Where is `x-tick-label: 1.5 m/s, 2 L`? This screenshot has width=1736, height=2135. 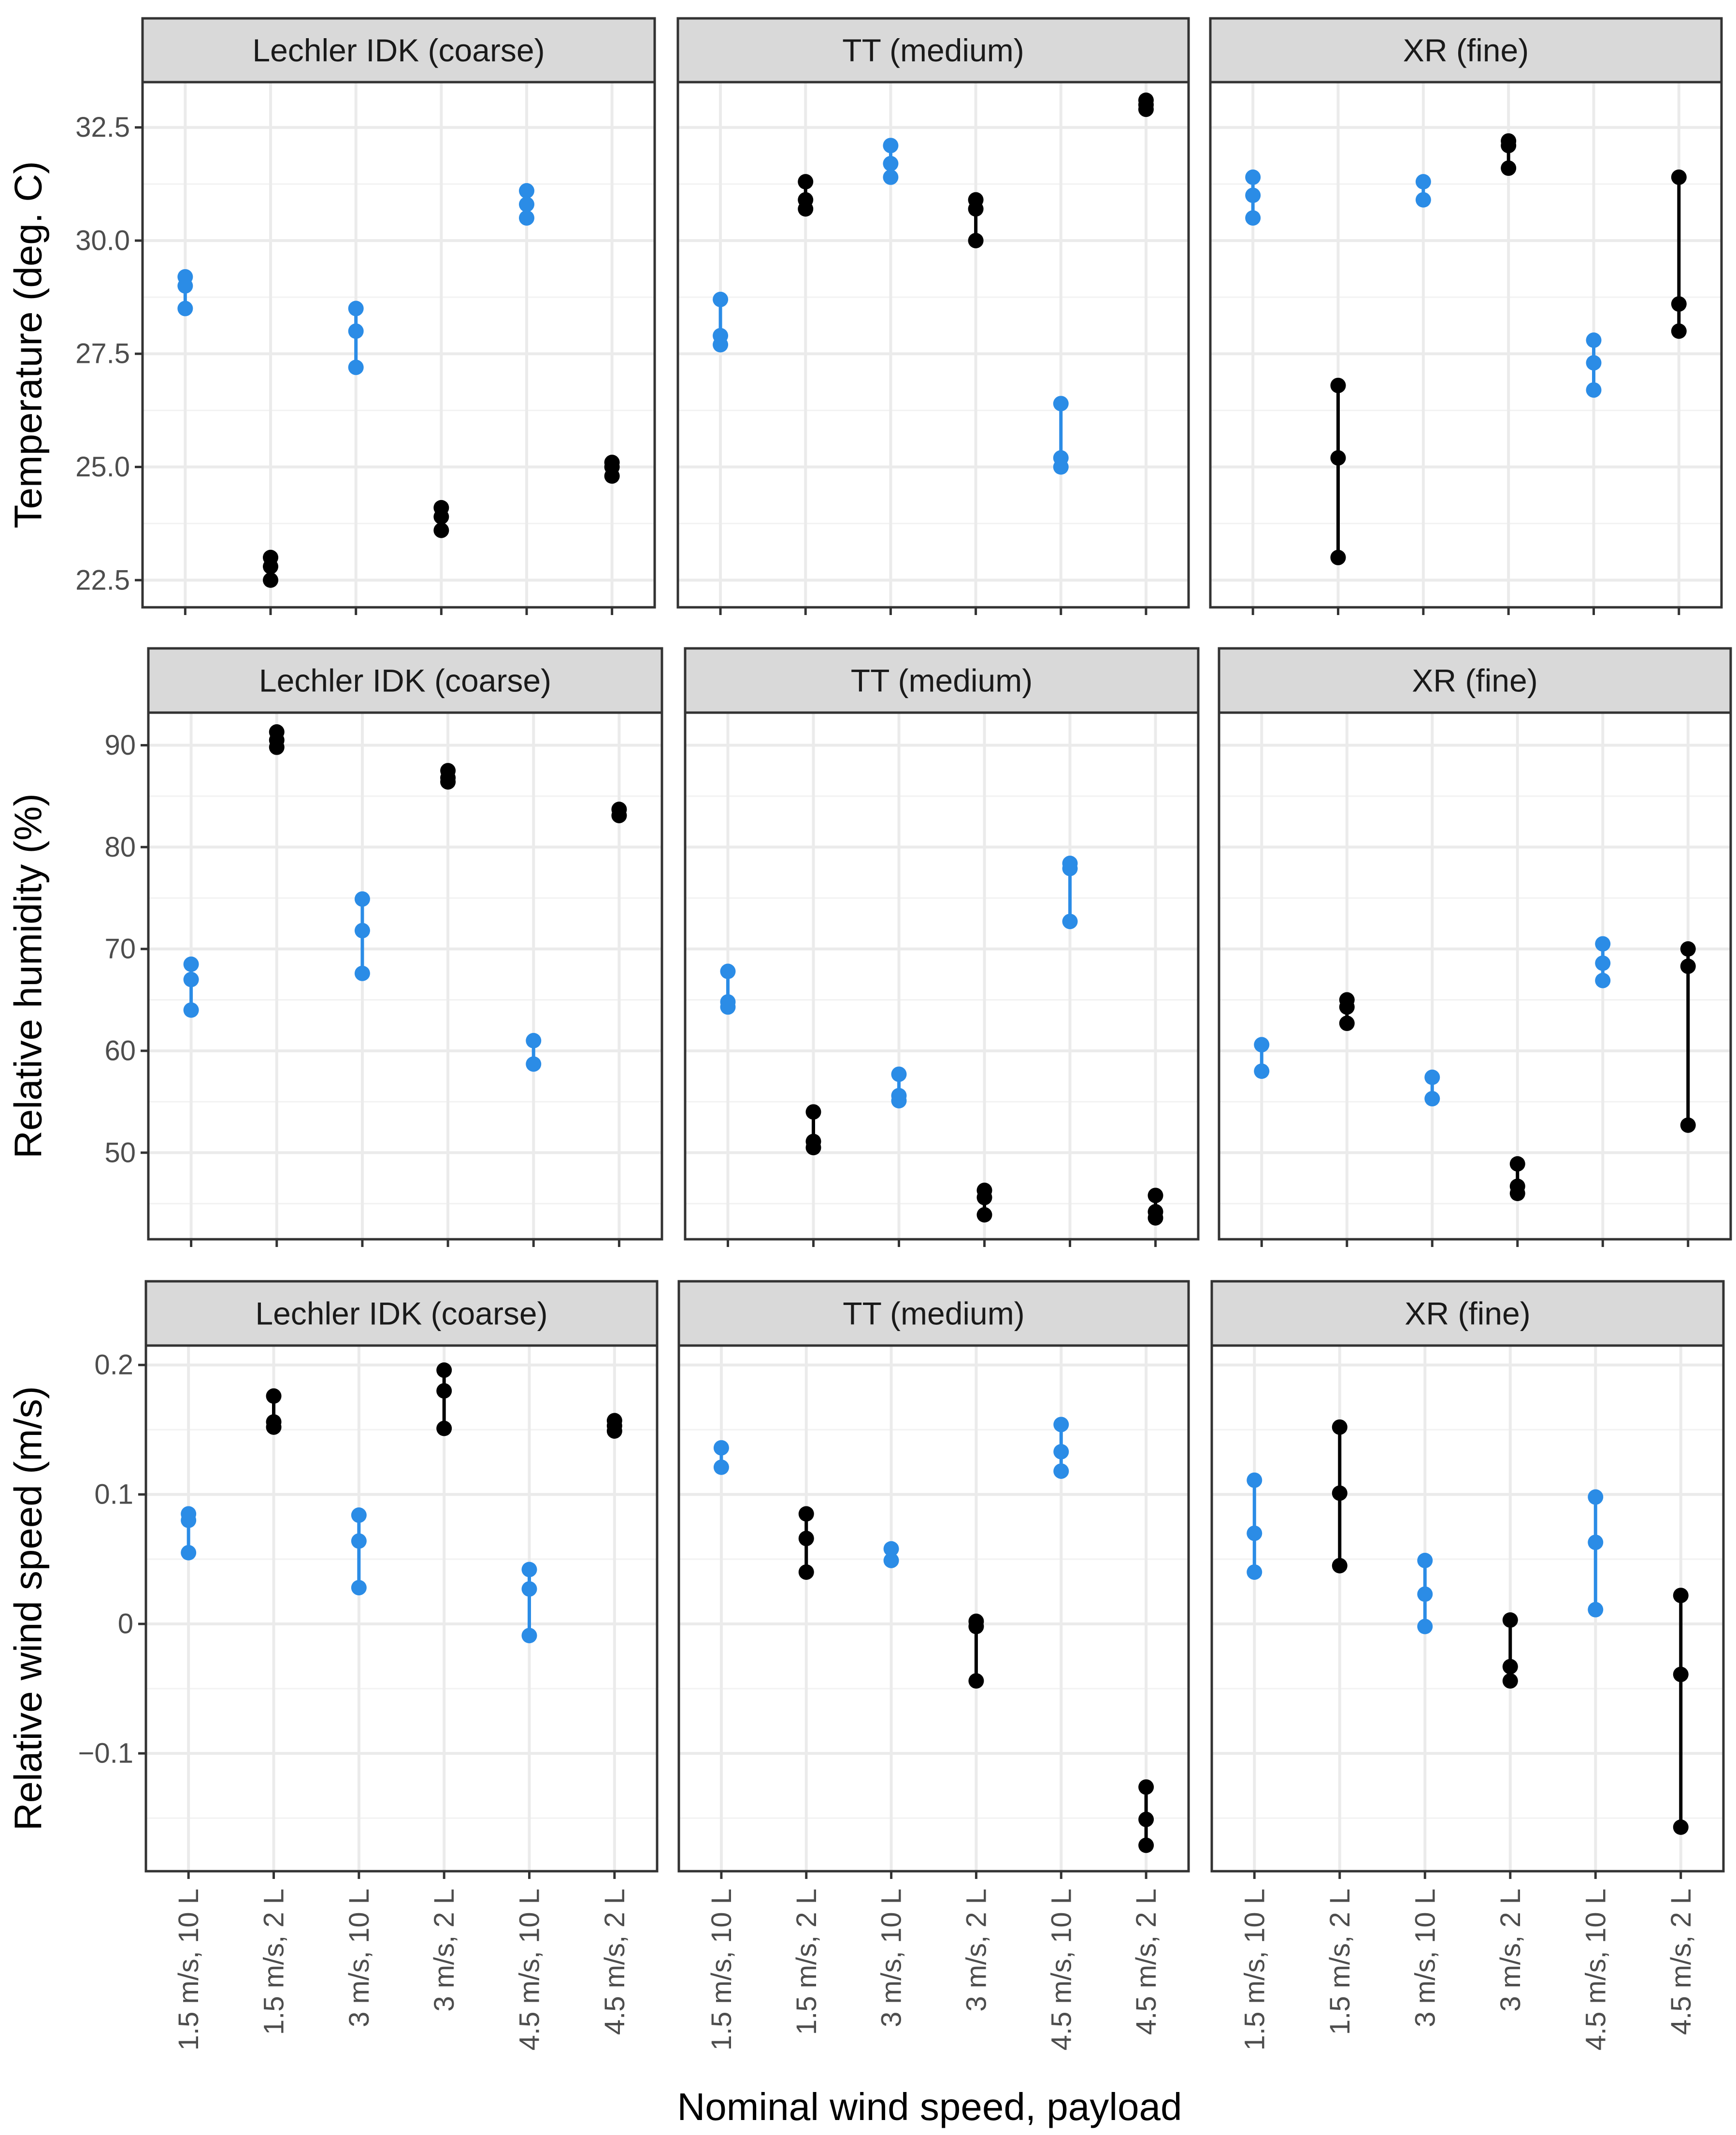
x-tick-label: 1.5 m/s, 2 L is located at coordinates (274, 1962).